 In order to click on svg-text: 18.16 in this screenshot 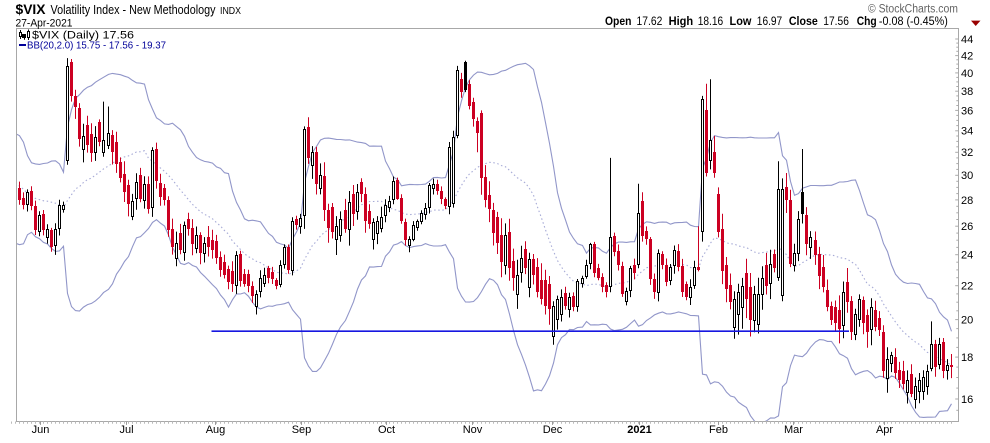, I will do `click(711, 22)`.